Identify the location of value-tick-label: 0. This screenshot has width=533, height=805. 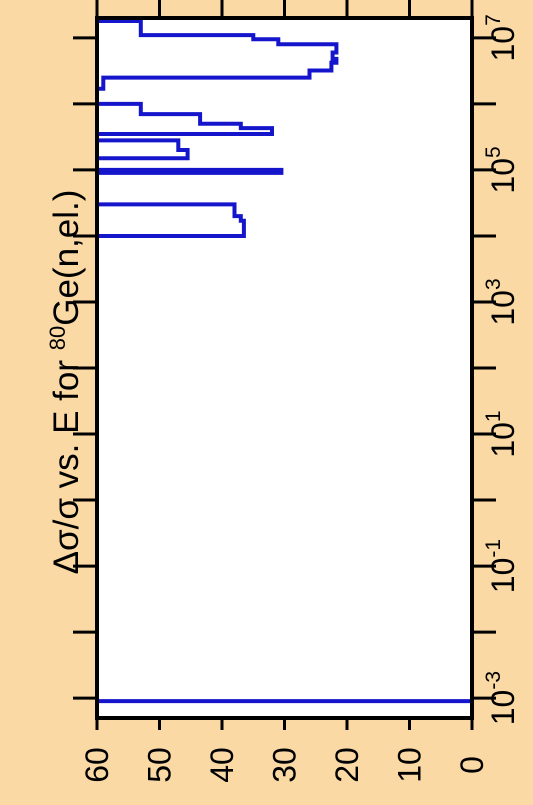
(472, 765).